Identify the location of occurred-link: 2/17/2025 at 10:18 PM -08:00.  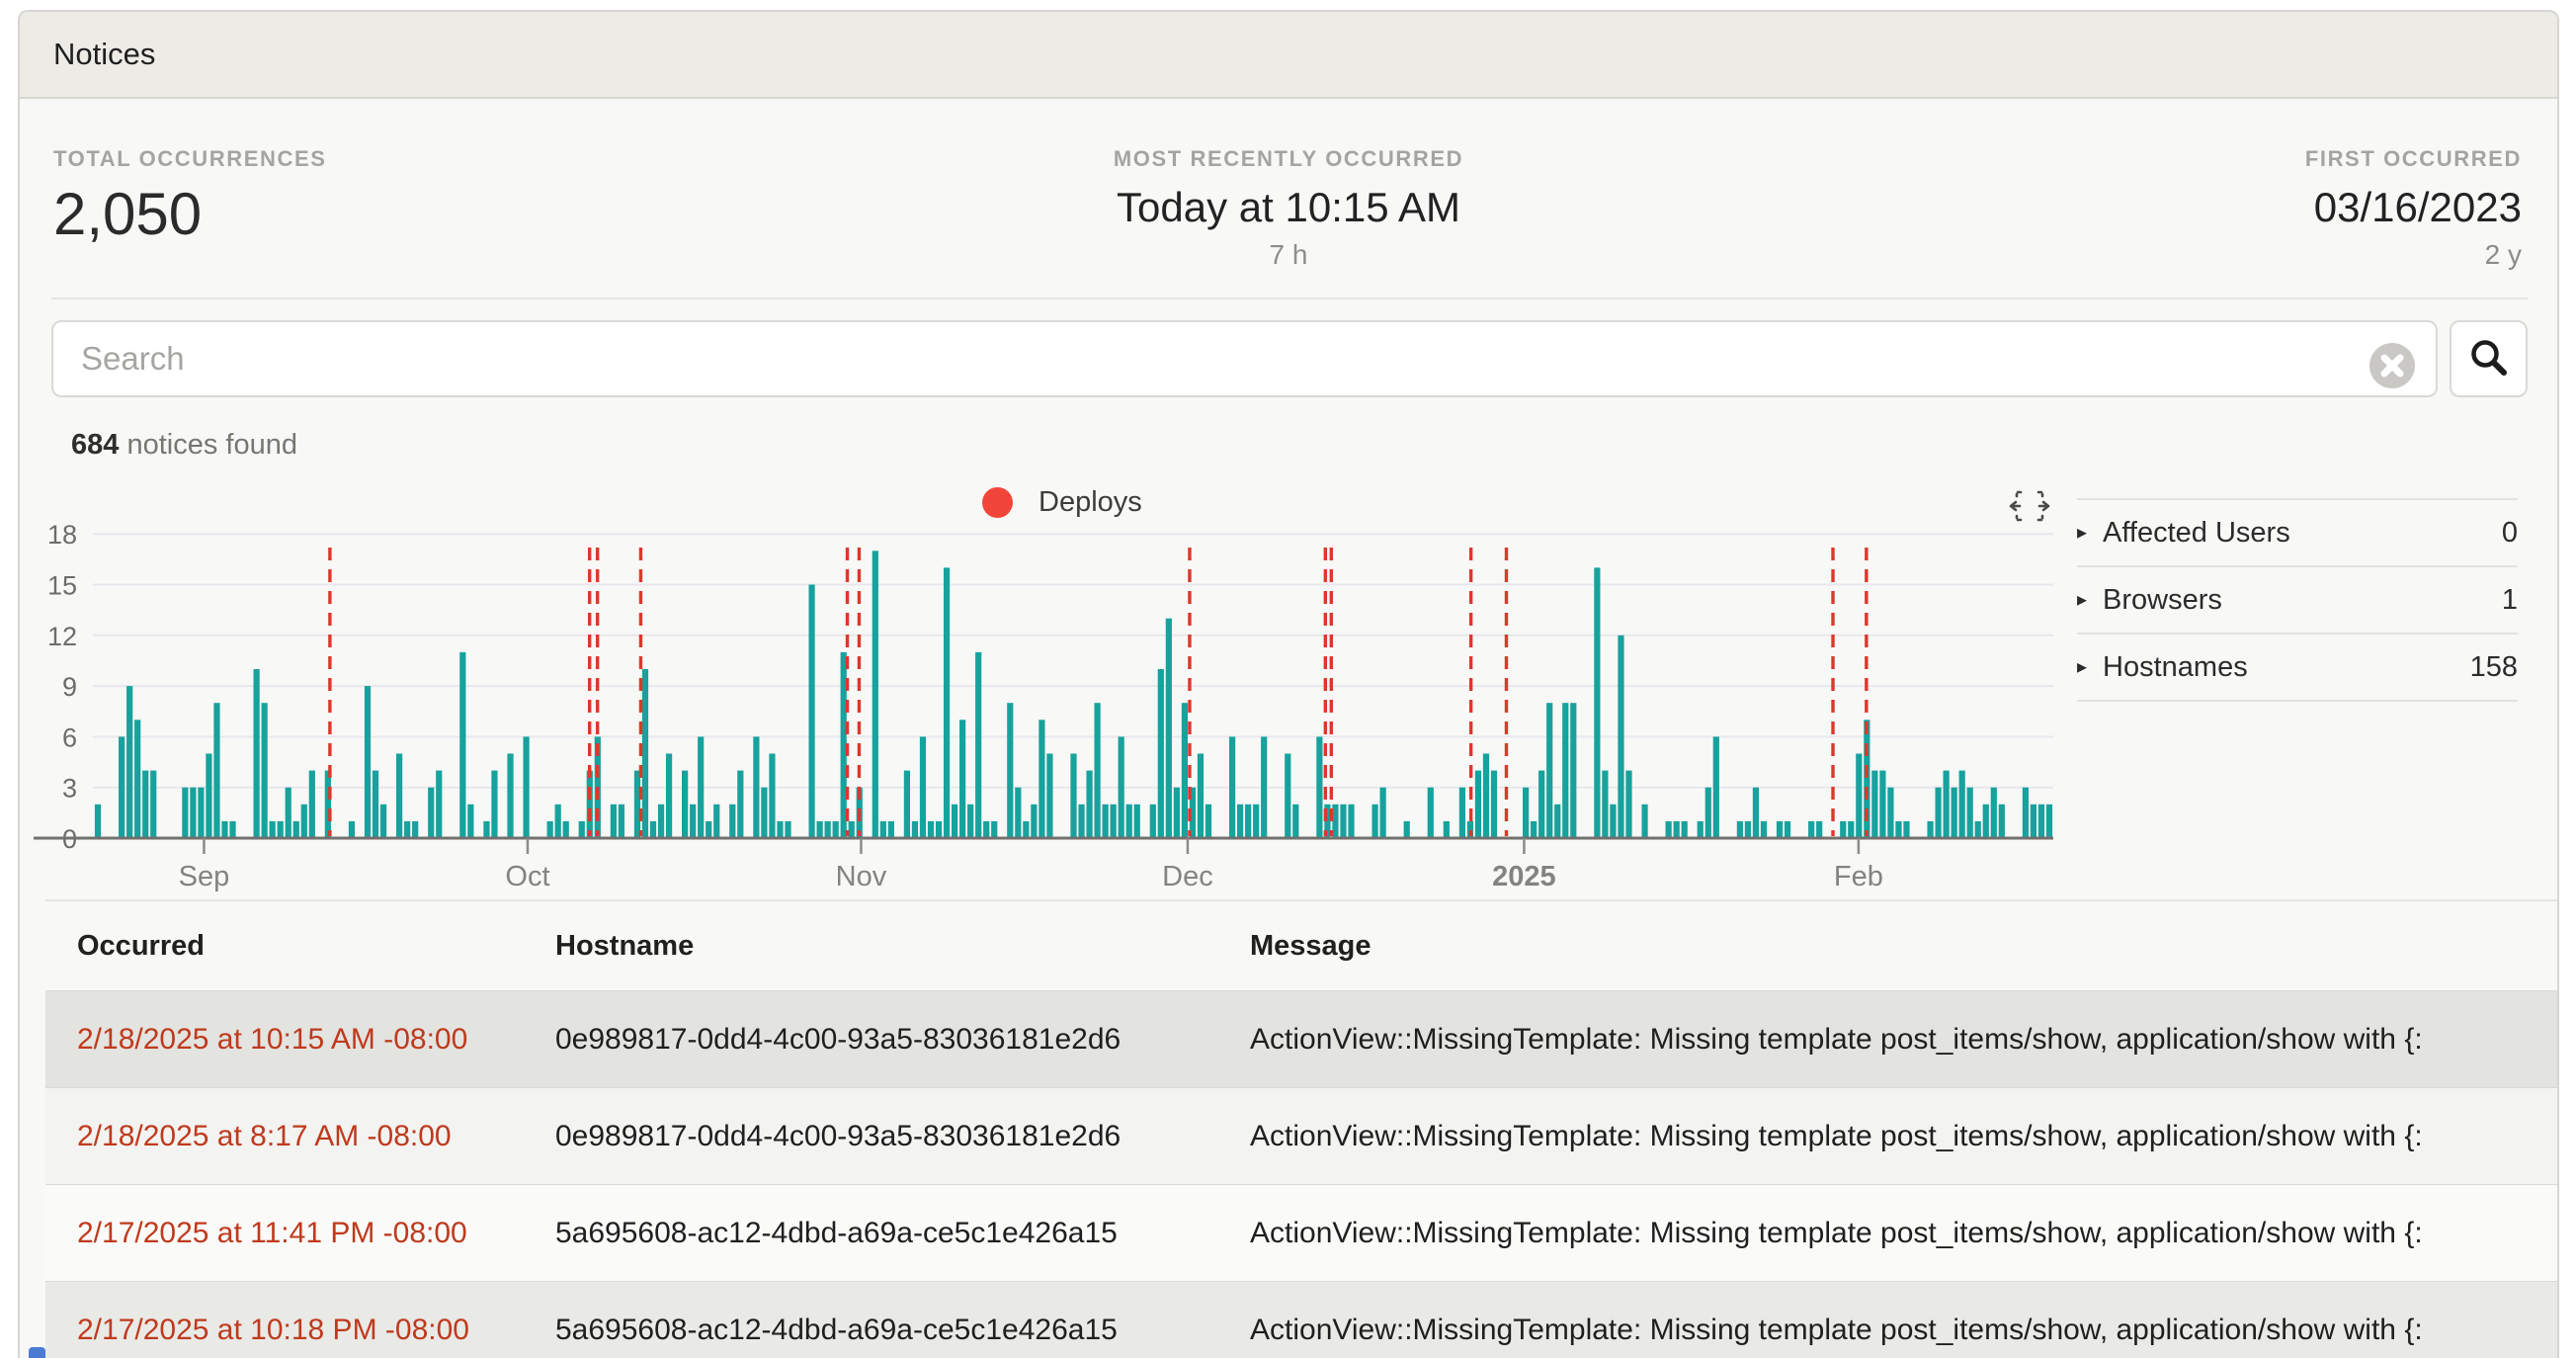
(273, 1329).